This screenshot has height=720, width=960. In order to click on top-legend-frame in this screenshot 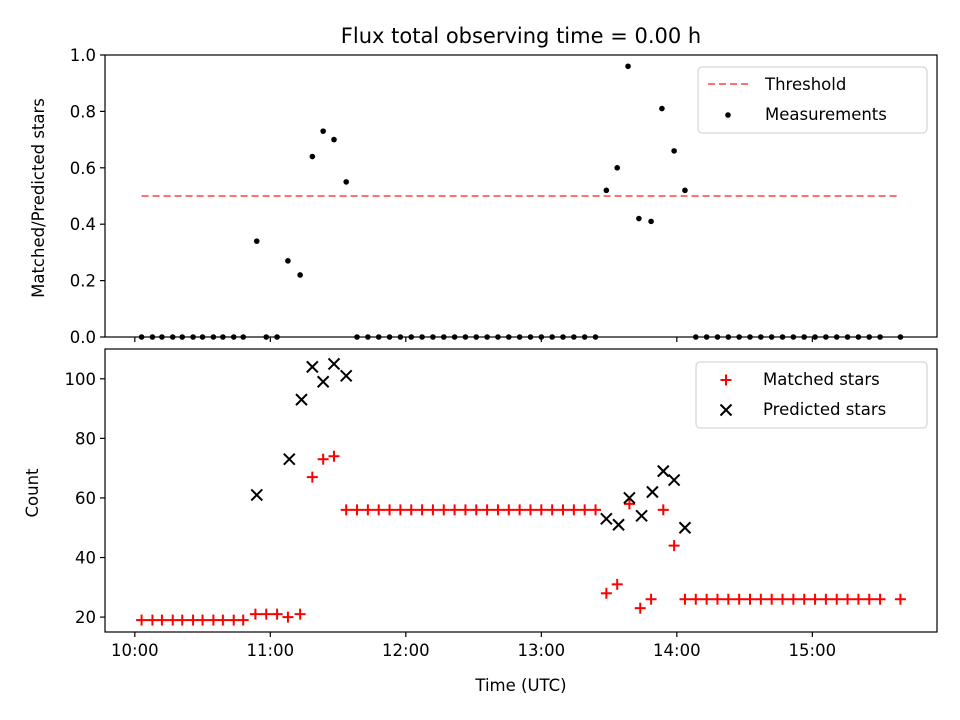, I will do `click(812, 100)`.